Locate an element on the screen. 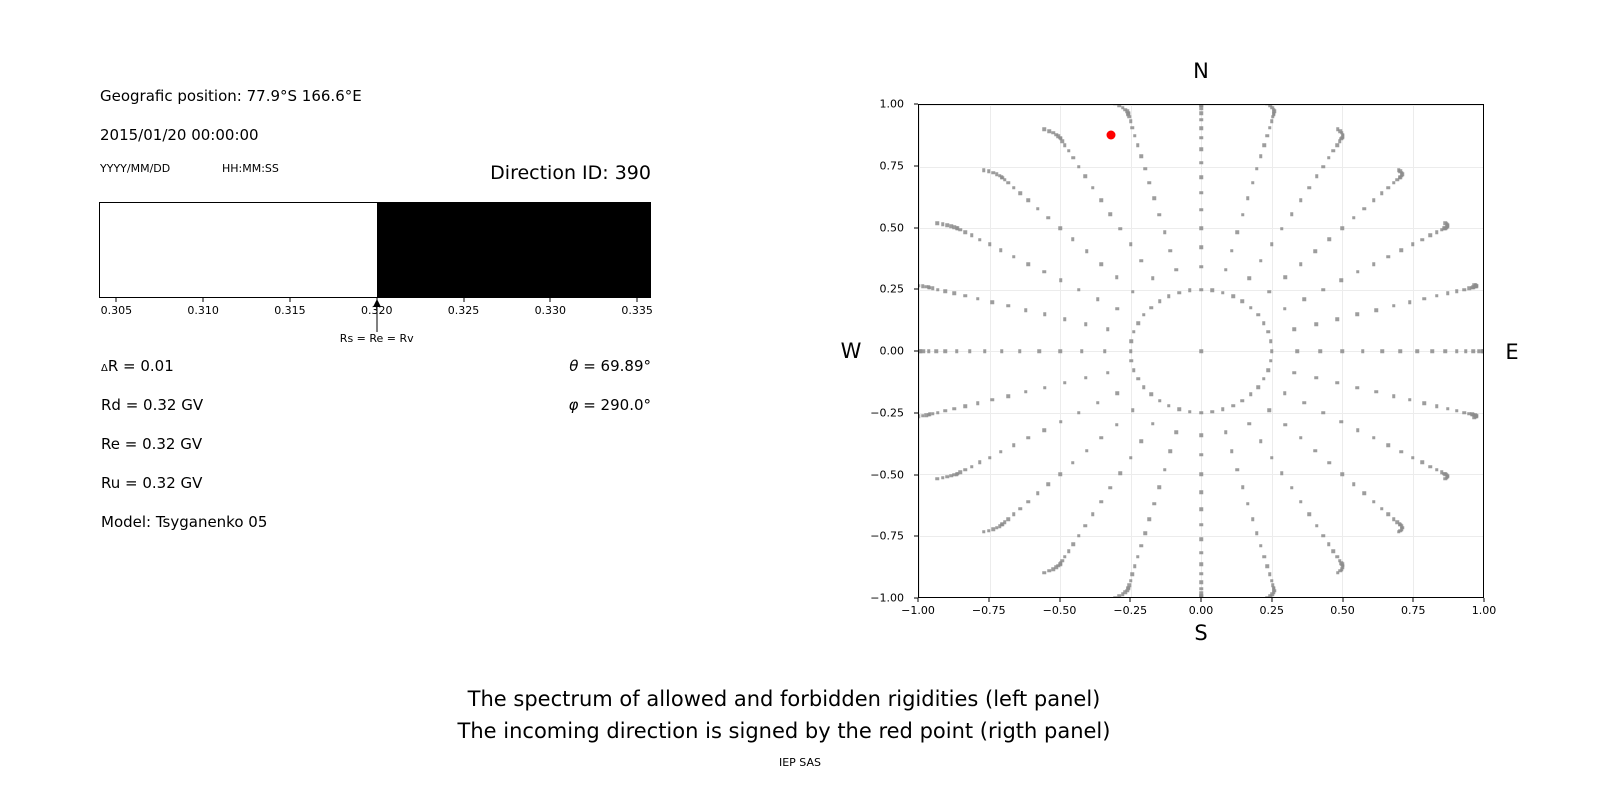 This screenshot has height=800, width=1600. compass-west-label: W is located at coordinates (851, 351).